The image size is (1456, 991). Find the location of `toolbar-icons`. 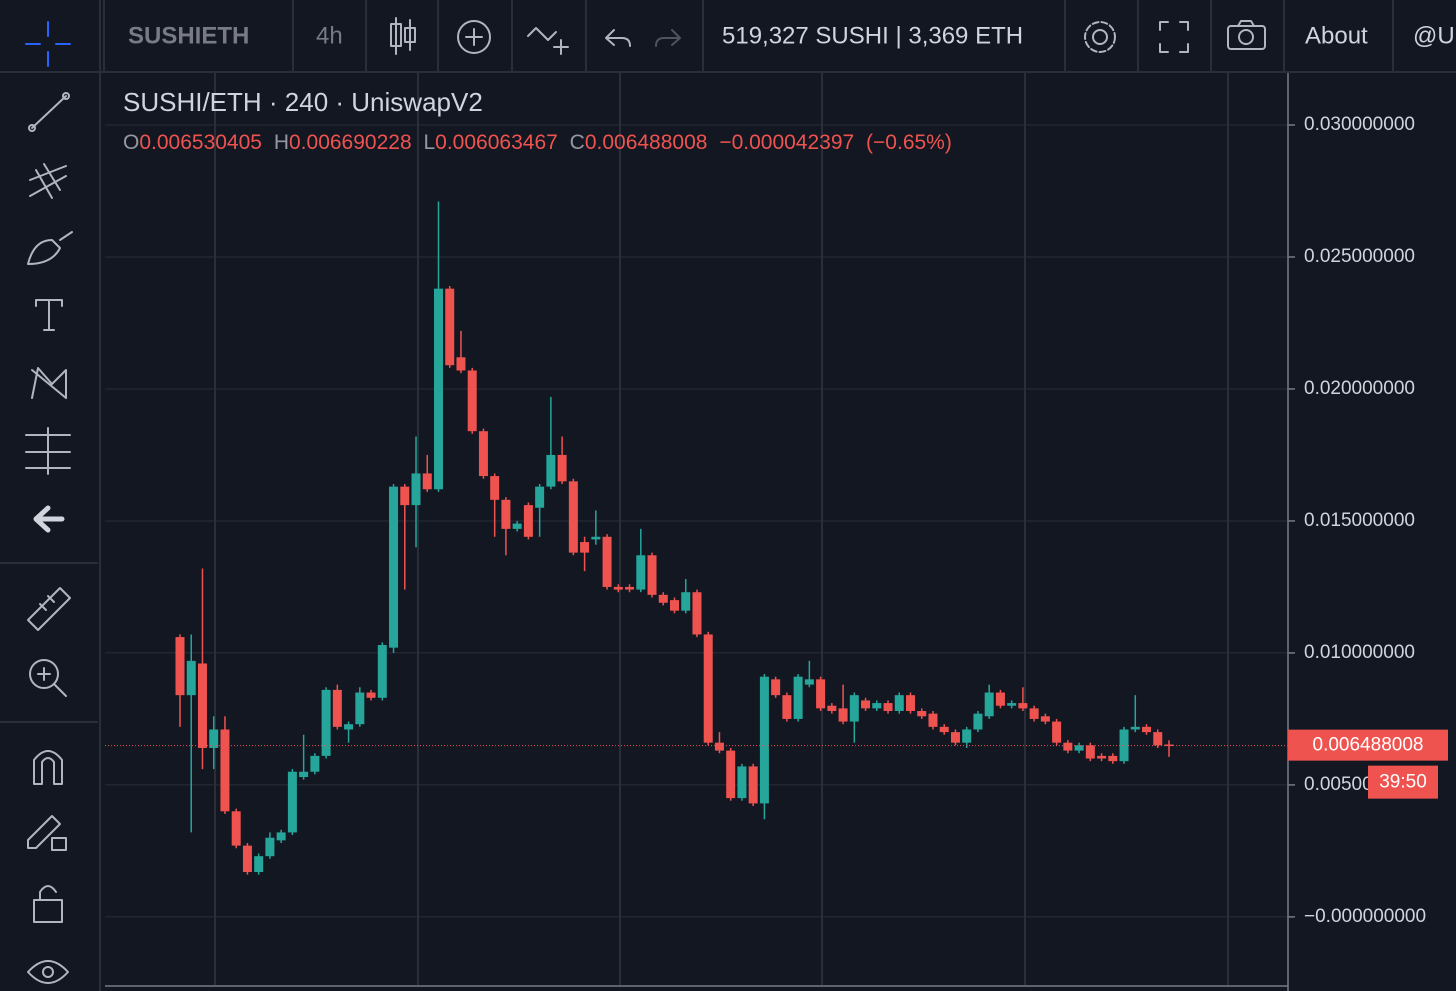

toolbar-icons is located at coordinates (828, 36).